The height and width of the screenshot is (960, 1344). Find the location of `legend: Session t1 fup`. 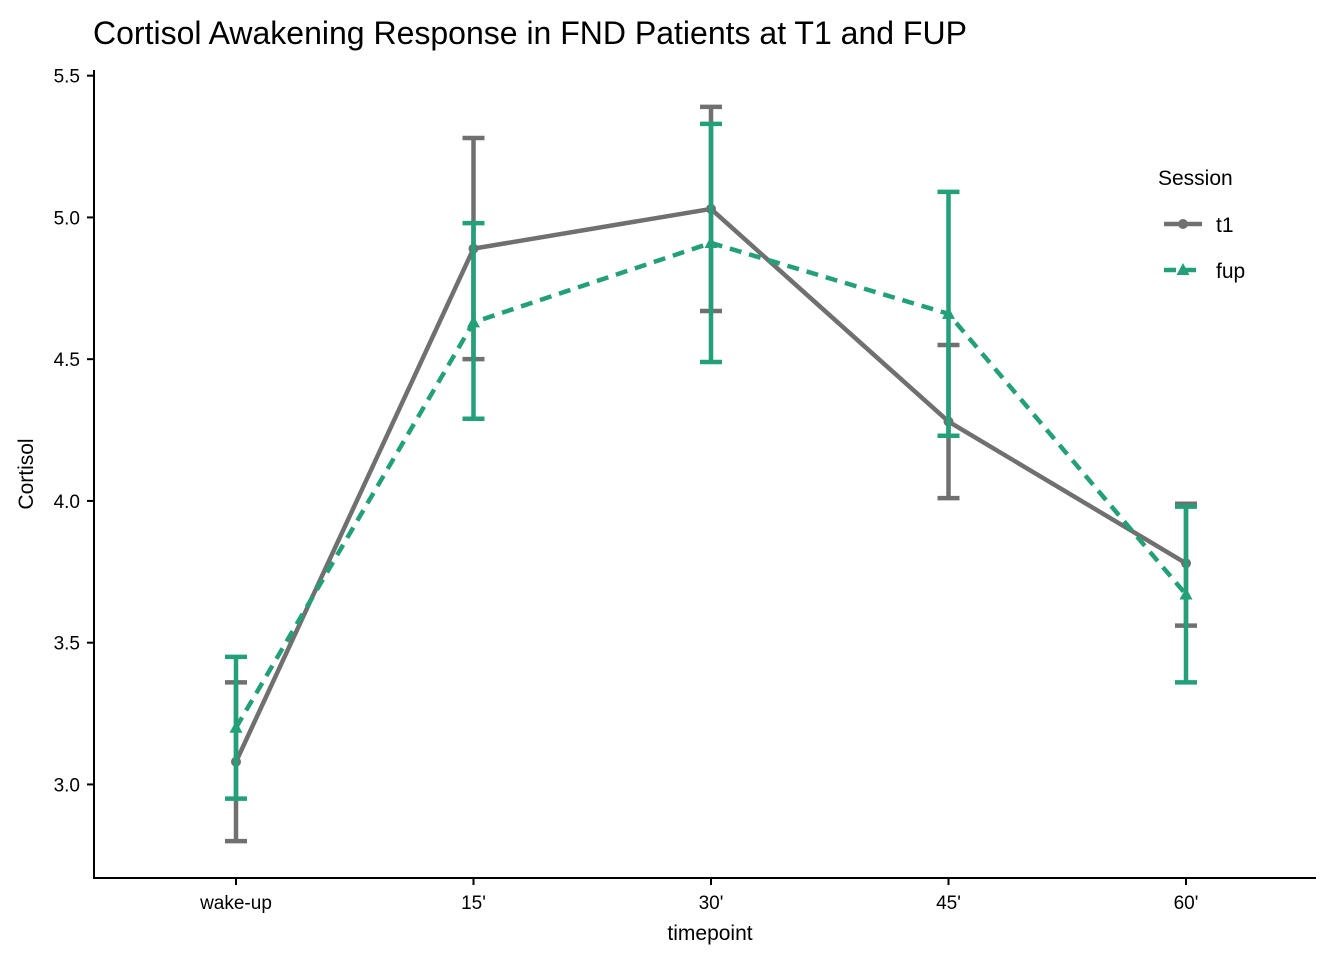

legend: Session t1 fup is located at coordinates (1201, 225).